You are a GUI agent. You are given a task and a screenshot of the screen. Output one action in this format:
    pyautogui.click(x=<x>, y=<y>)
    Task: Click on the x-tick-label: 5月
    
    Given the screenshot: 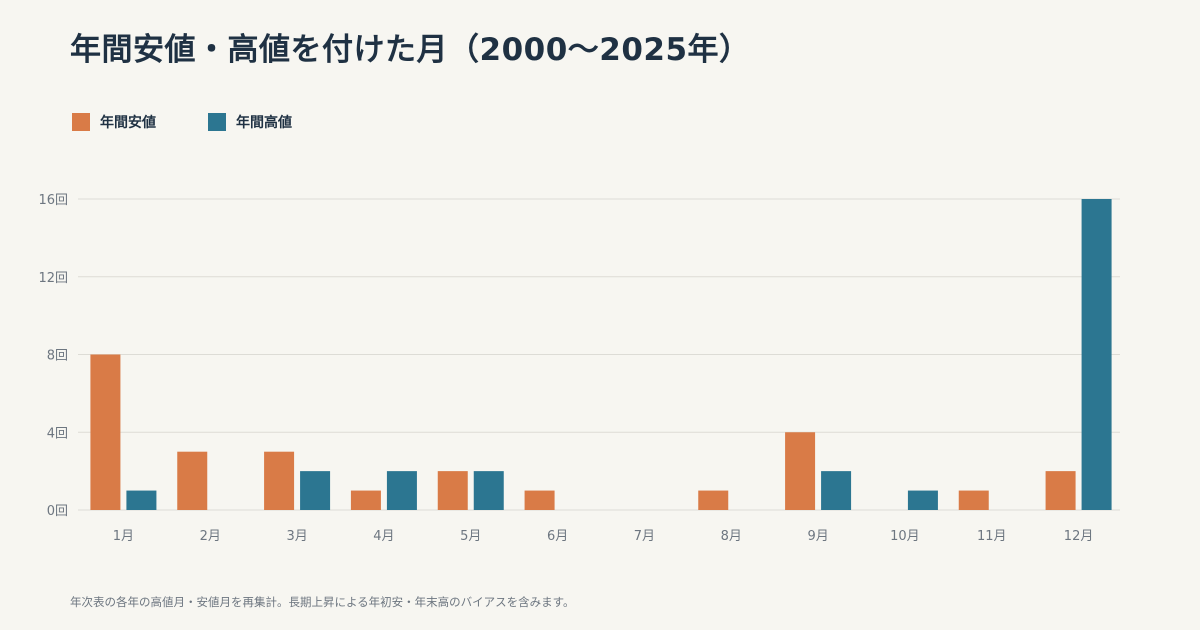 What is the action you would take?
    pyautogui.click(x=470, y=536)
    